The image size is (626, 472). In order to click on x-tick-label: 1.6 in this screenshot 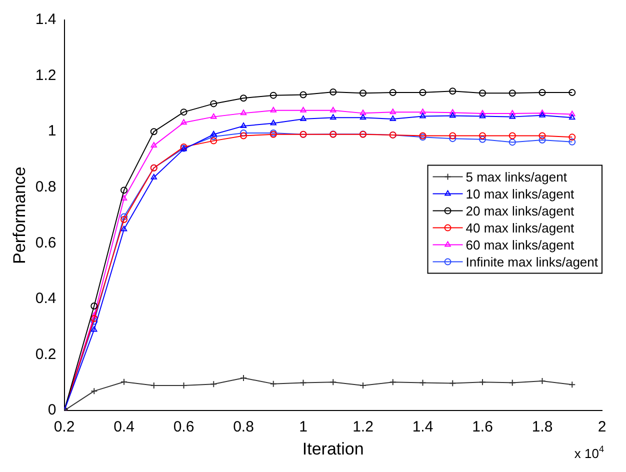, I will do `click(482, 427)`.